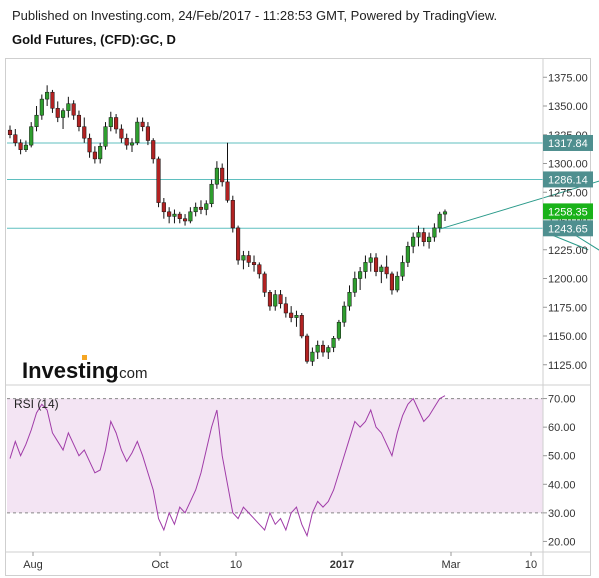  I want to click on symbol-title: Gold Futures, (CFD):GC, D, so click(94, 39).